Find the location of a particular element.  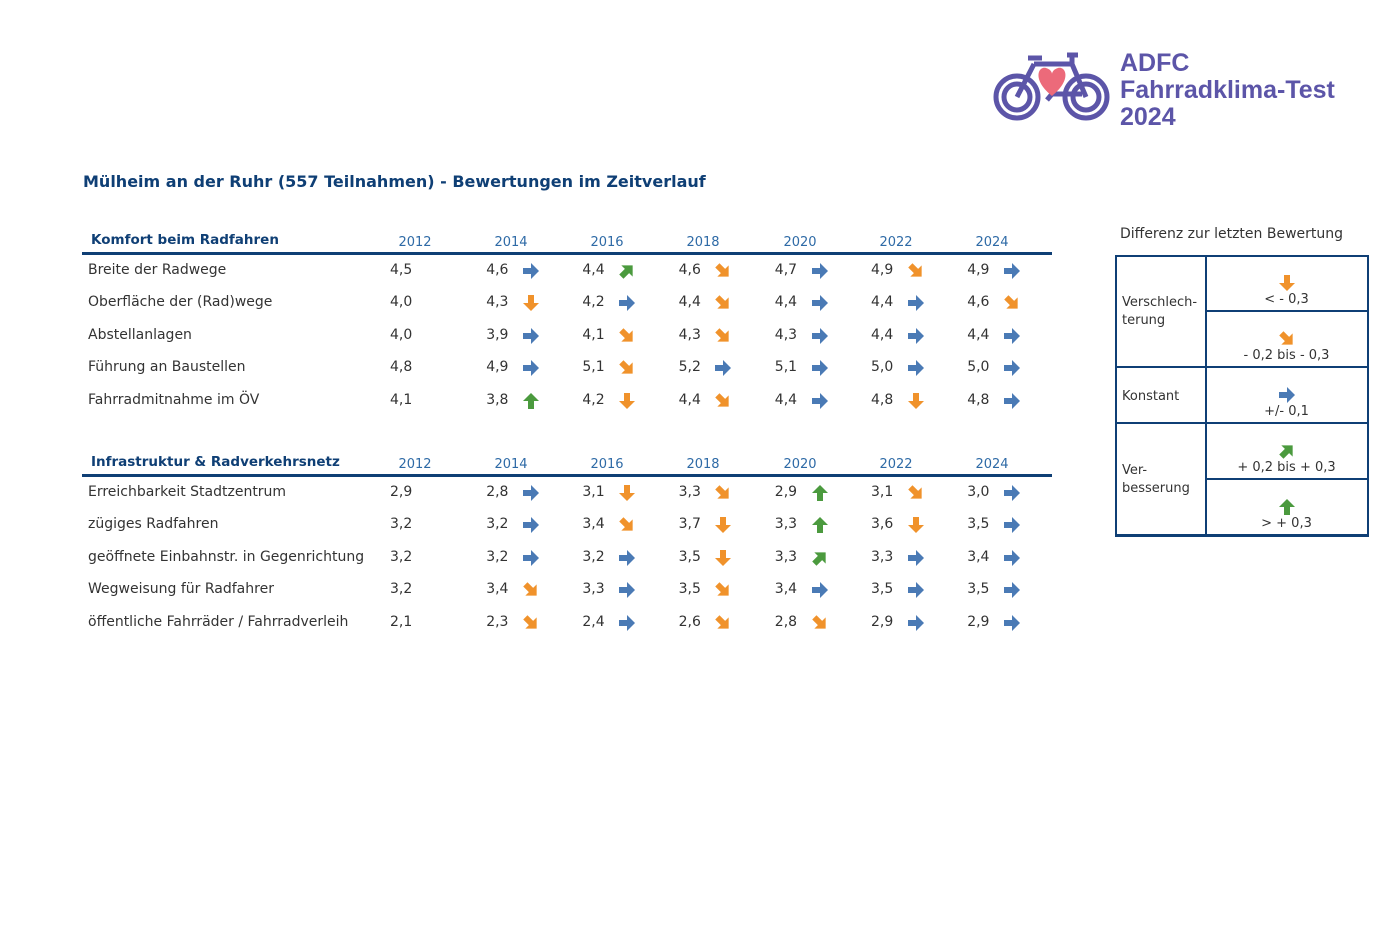

rating-value: 2,8 is located at coordinates (497, 492).